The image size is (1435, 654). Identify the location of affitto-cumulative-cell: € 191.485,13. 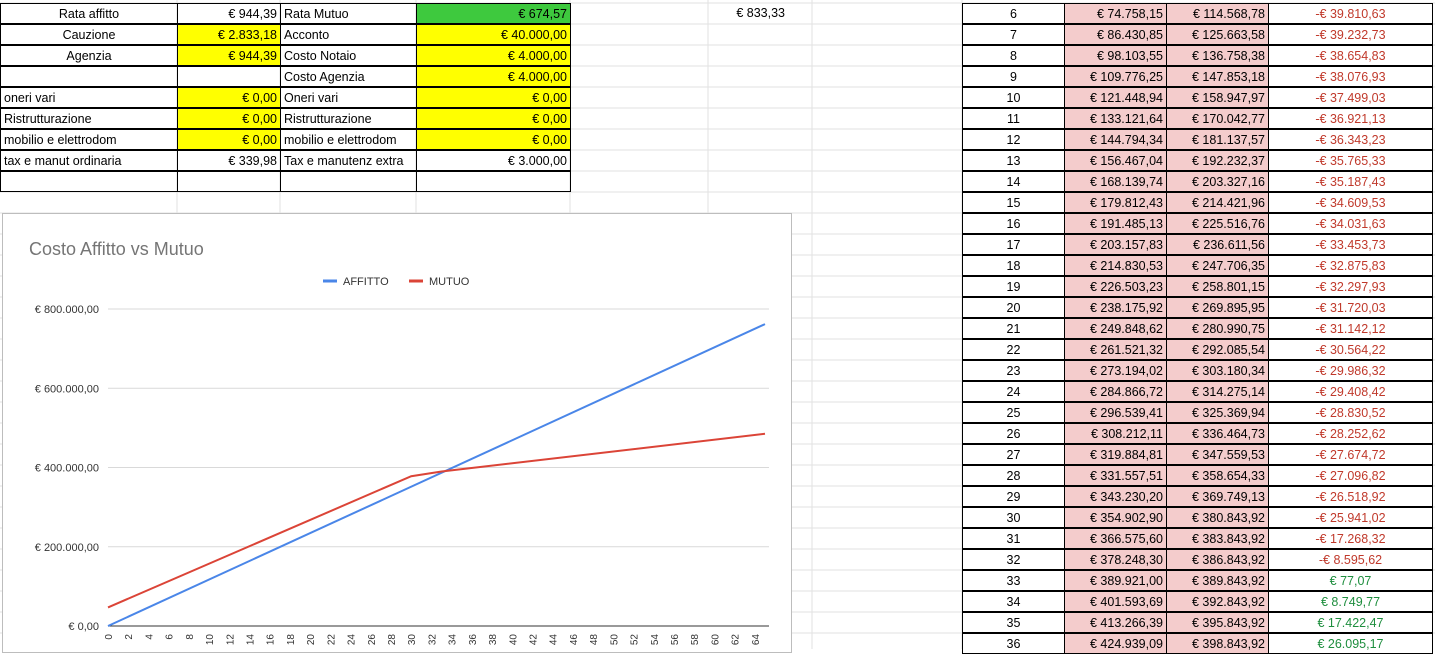
(1115, 223).